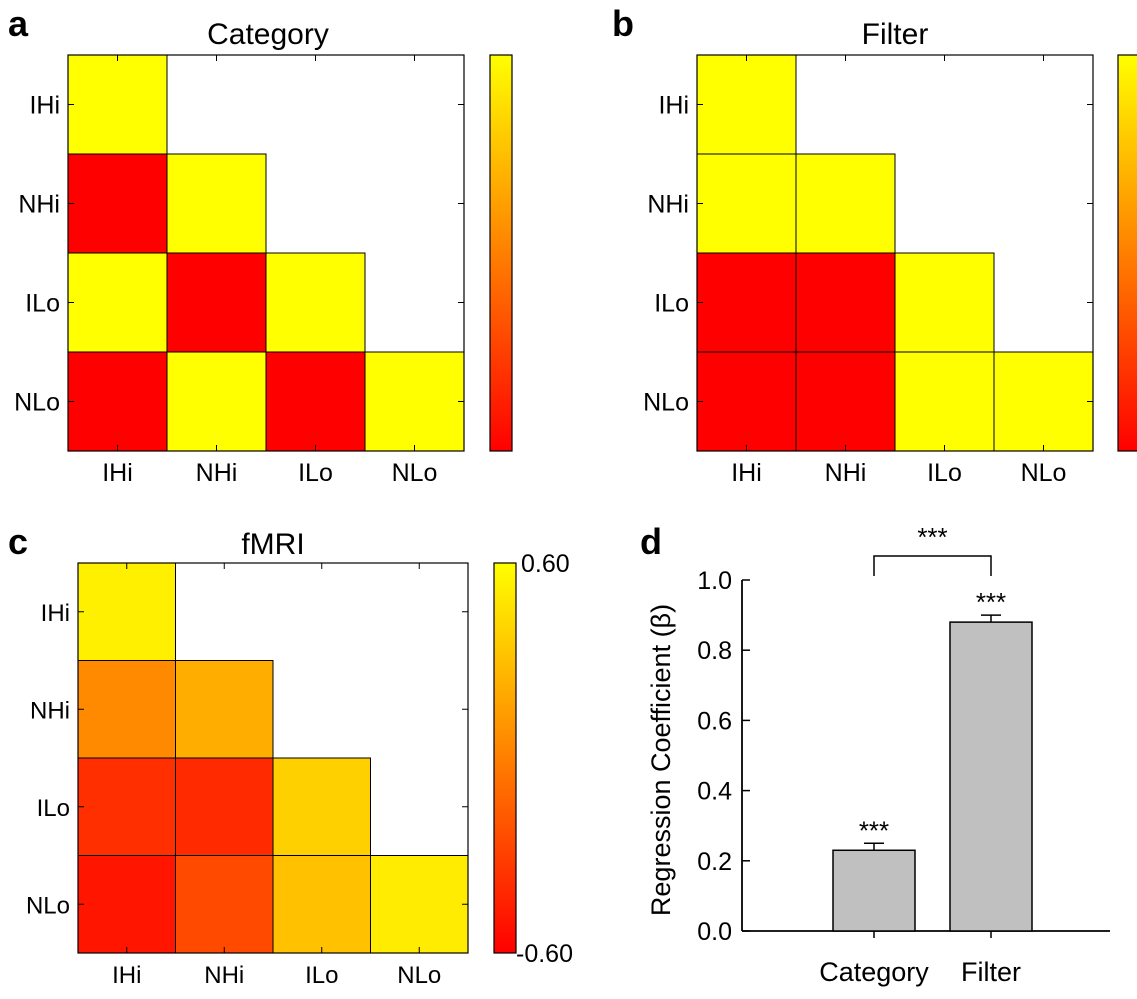  What do you see at coordinates (18, 541) in the screenshot?
I see `panel-c-letter: c` at bounding box center [18, 541].